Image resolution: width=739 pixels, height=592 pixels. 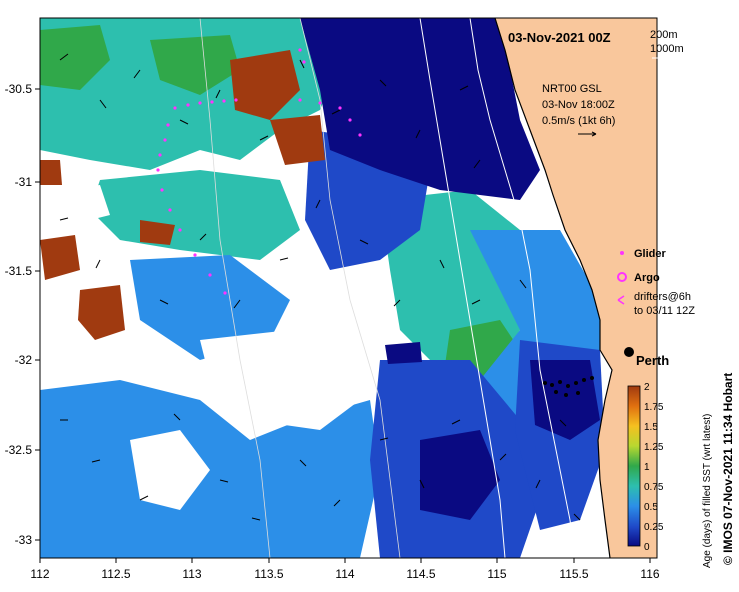 I want to click on argo-legend-label: Argo, so click(x=647, y=278).